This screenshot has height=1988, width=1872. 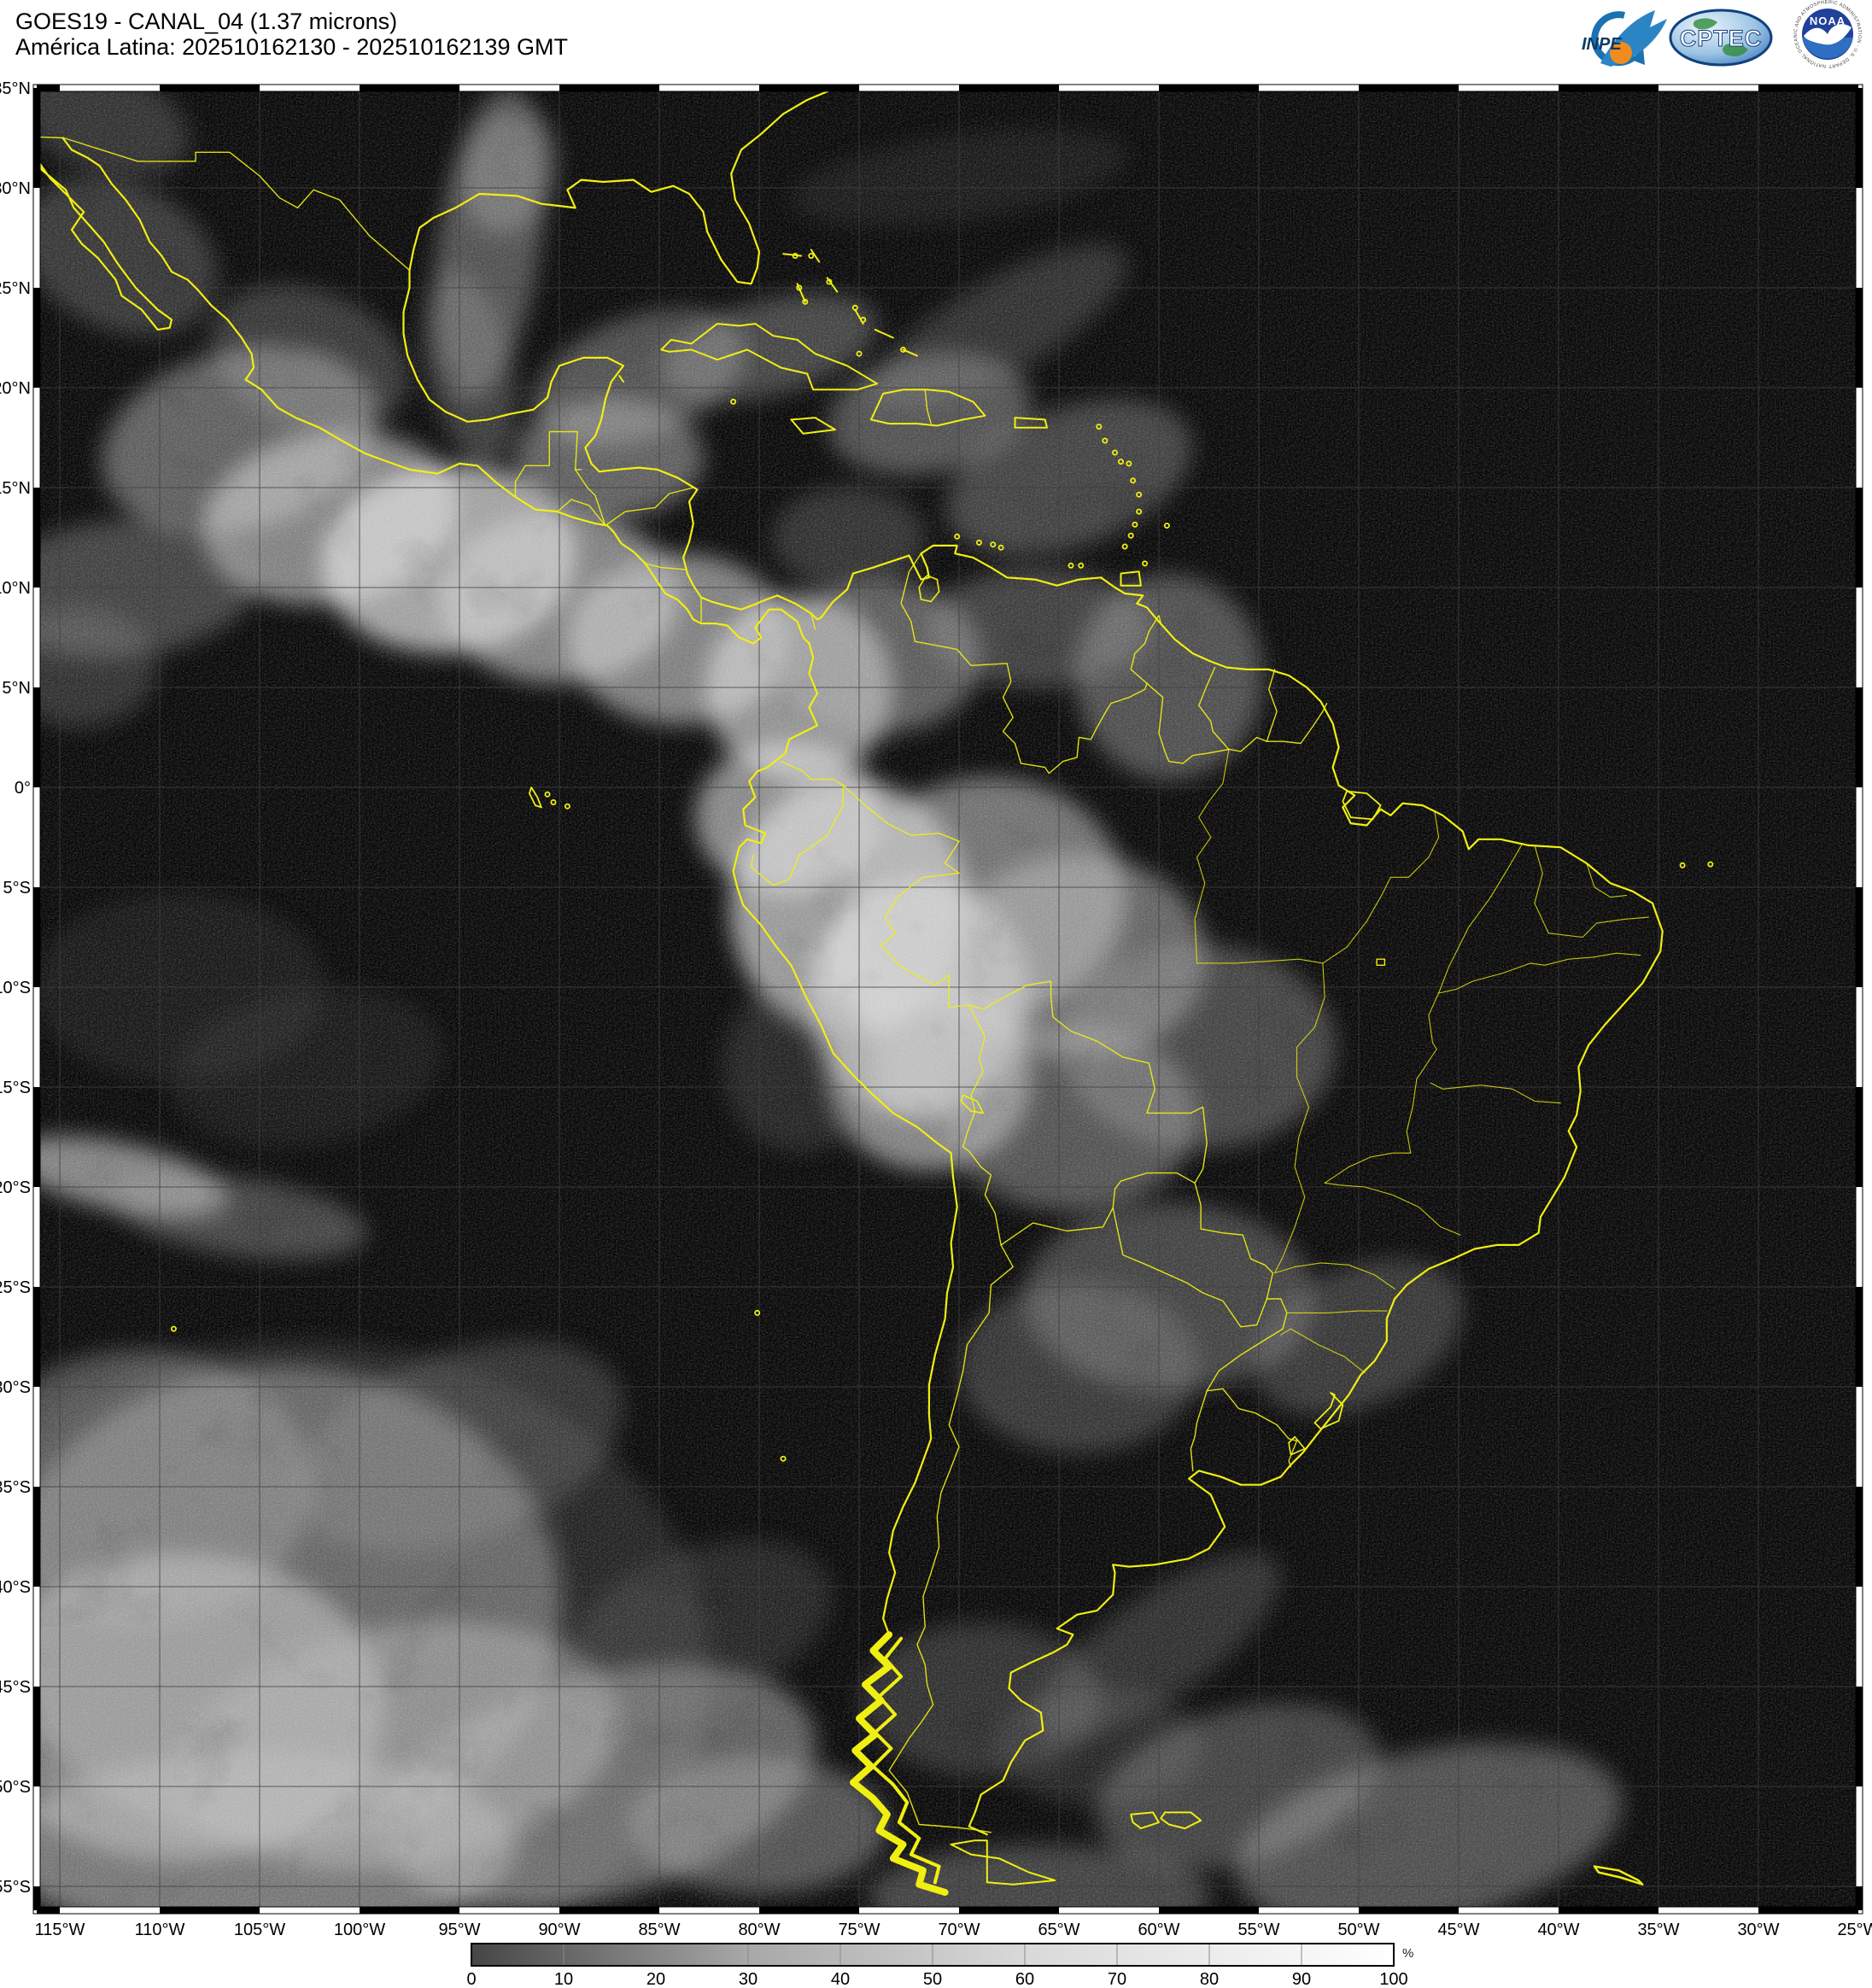 I want to click on lat-label: 20°N, so click(x=15, y=388).